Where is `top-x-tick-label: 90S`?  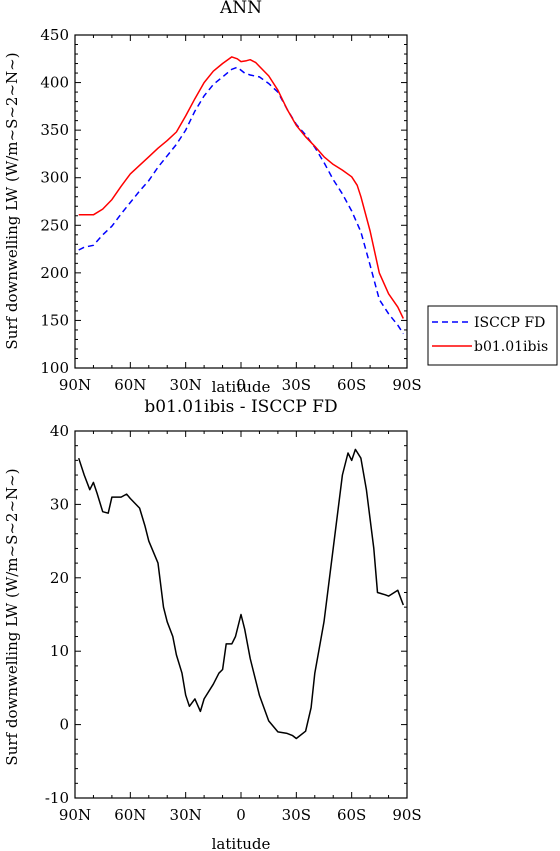
top-x-tick-label: 90S is located at coordinates (406, 385).